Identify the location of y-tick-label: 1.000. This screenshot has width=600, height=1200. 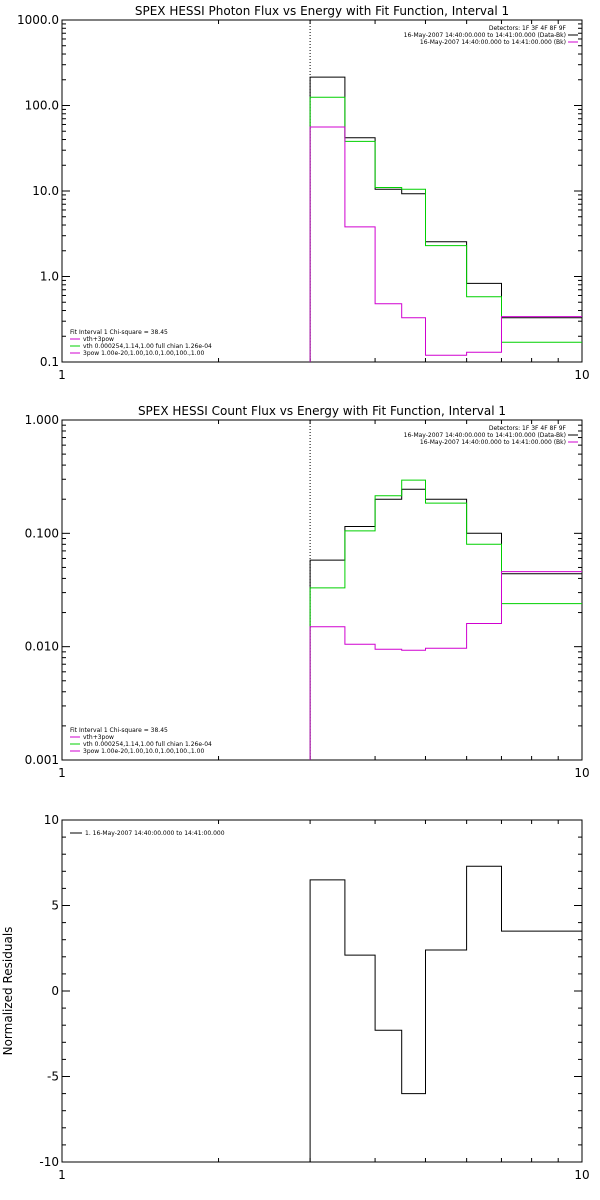
(42, 420).